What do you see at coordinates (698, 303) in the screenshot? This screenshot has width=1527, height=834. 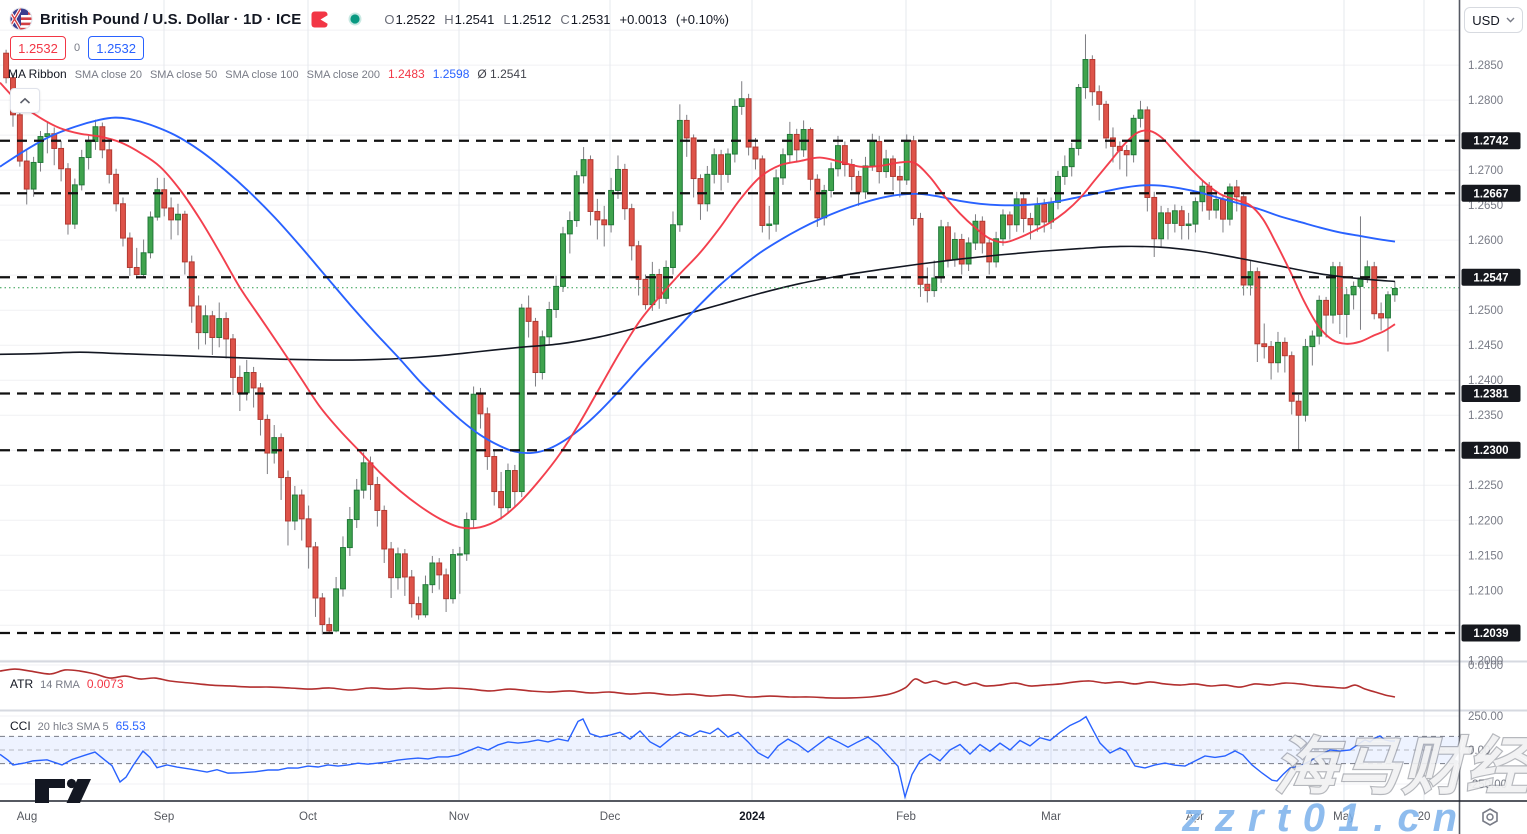 I see `ribbon-average-line` at bounding box center [698, 303].